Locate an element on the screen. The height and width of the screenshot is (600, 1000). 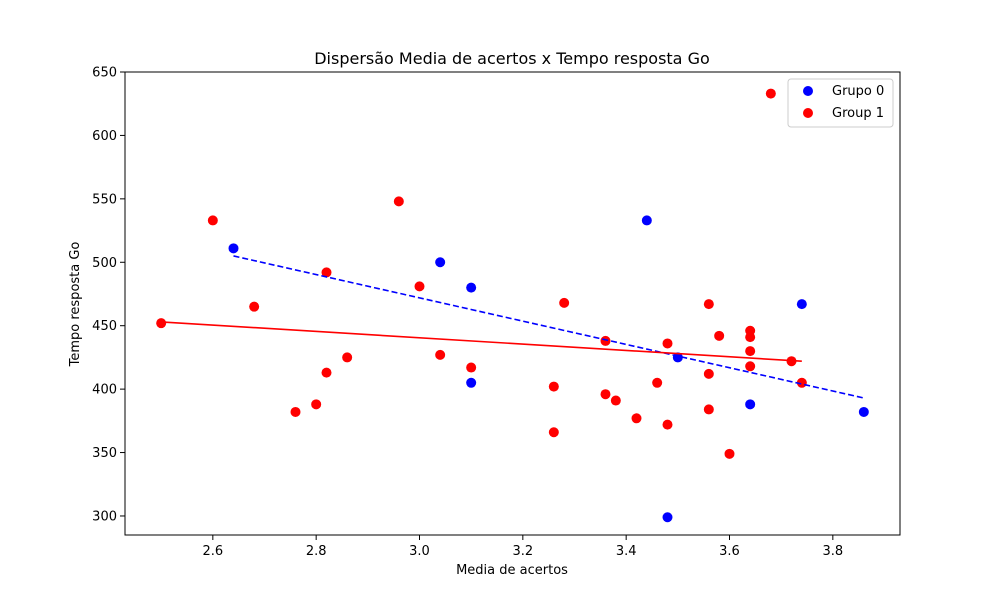
x-tick-label: 2.8 is located at coordinates (316, 551).